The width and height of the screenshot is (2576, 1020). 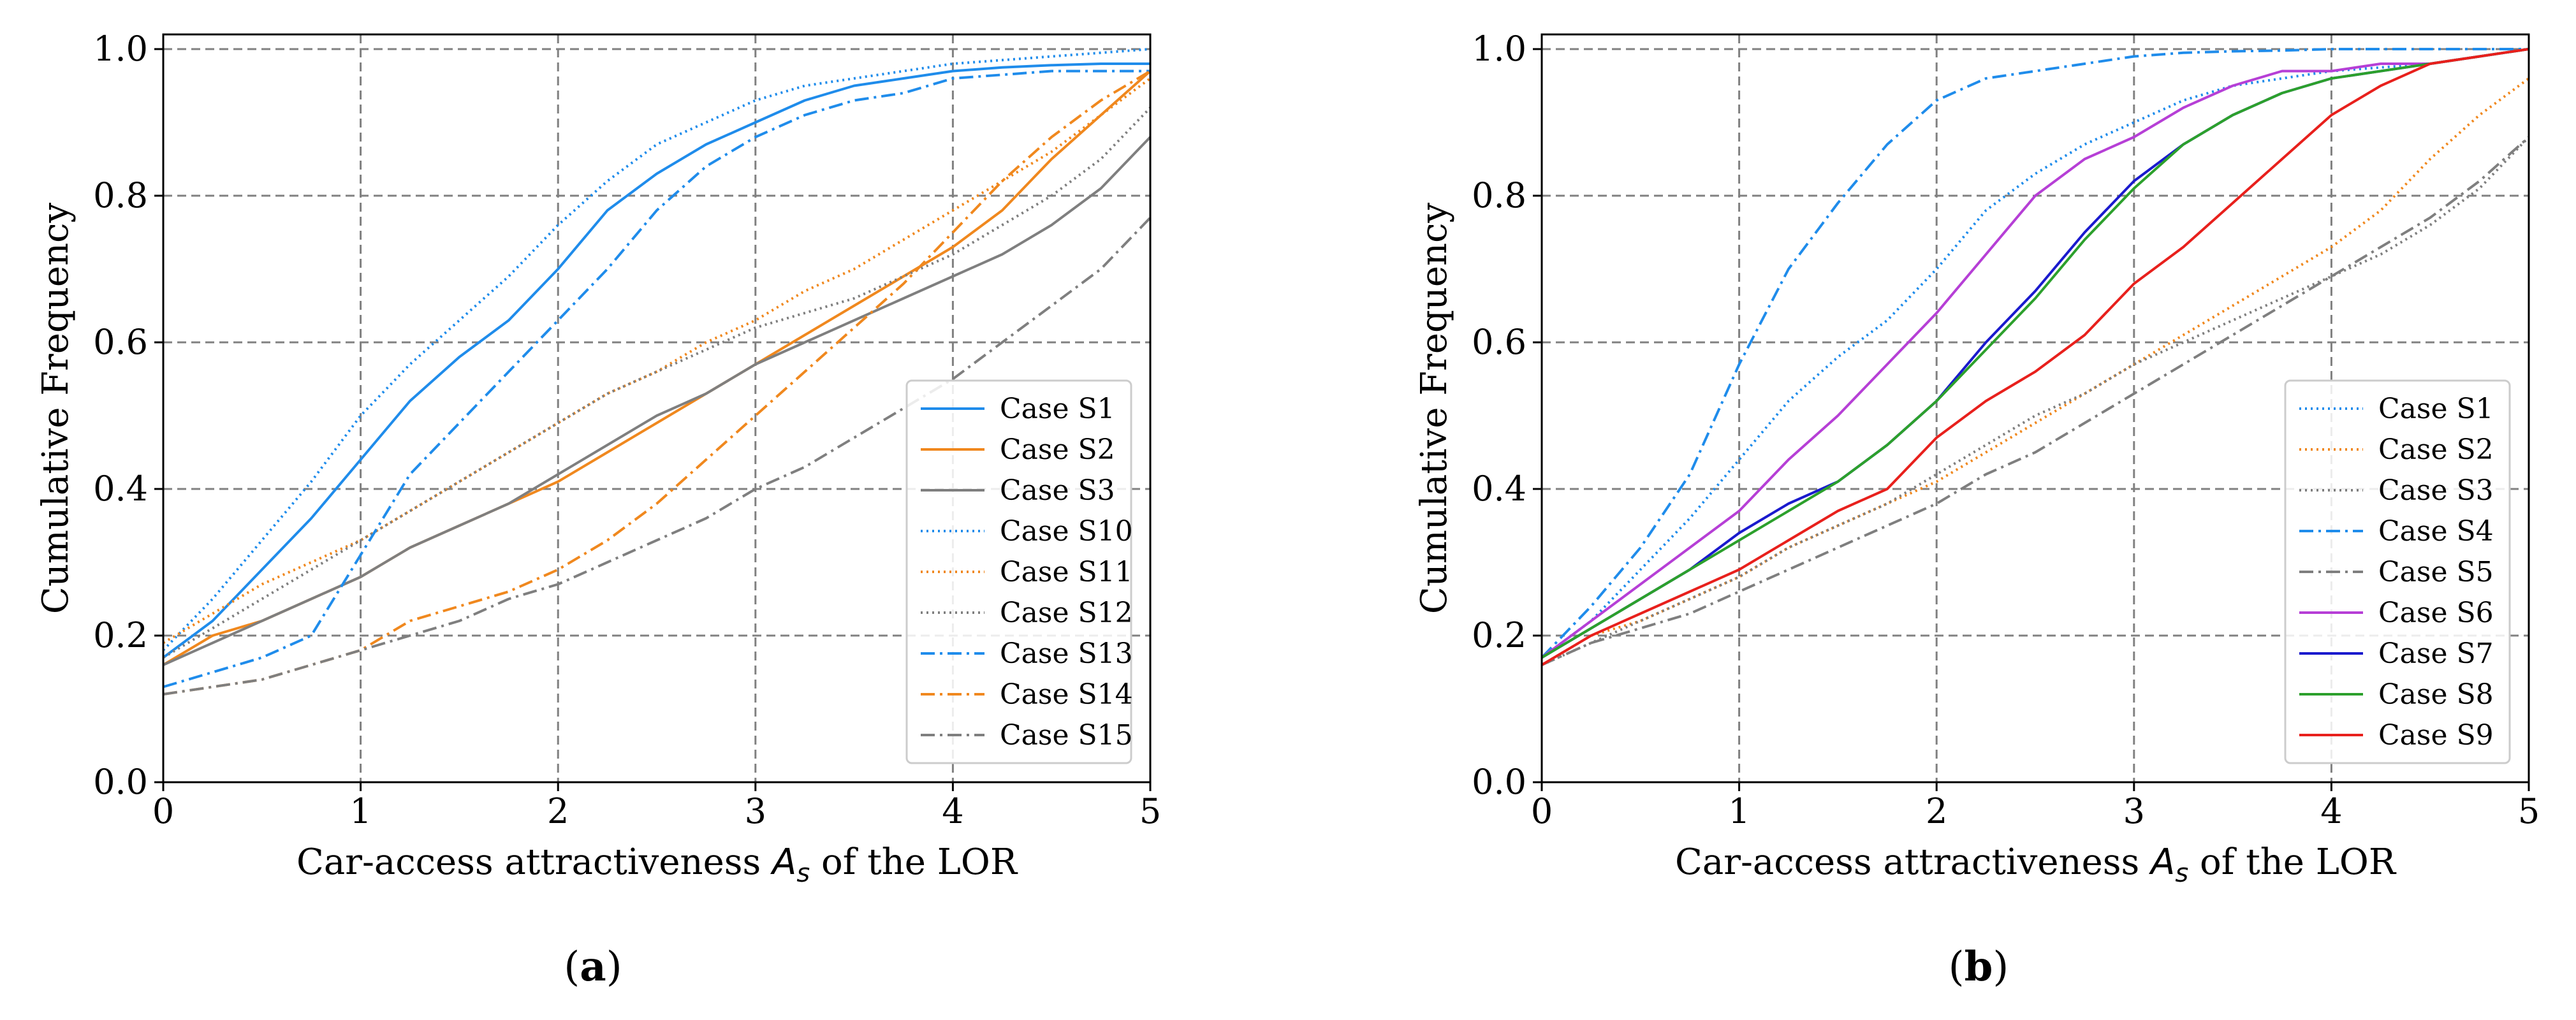 I want to click on legend-label: Case S12, so click(x=1066, y=613).